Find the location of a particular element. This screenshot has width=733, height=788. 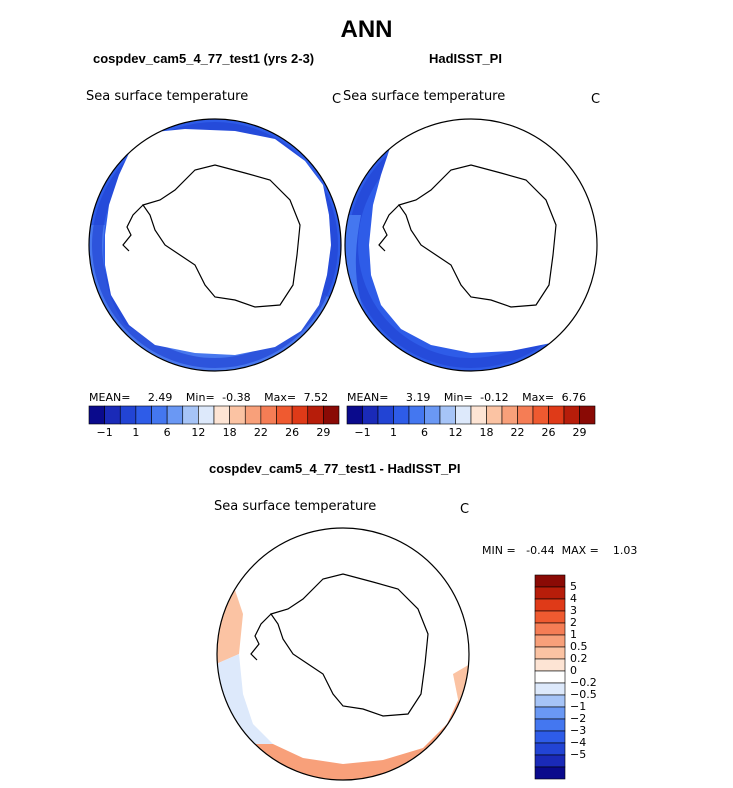

right-min-value: -0.12 is located at coordinates (494, 397).